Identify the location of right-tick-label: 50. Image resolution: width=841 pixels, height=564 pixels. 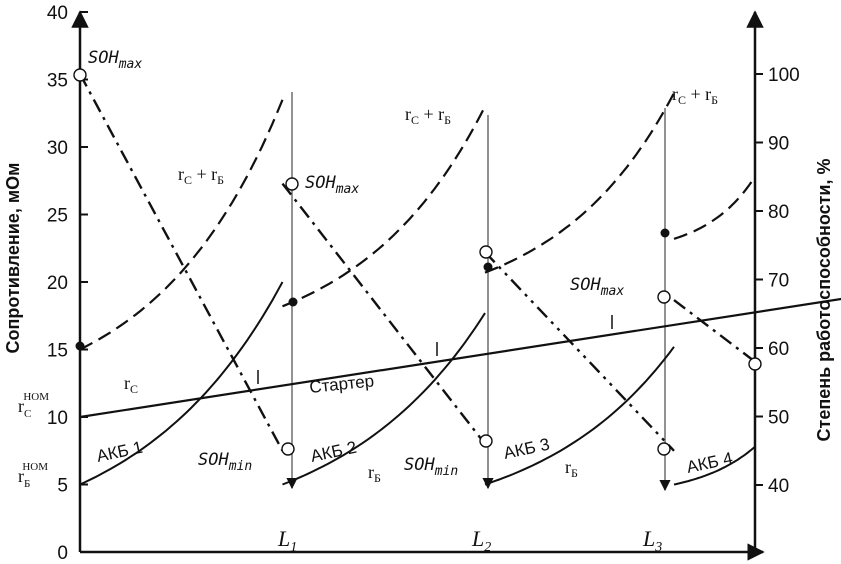
(778, 418).